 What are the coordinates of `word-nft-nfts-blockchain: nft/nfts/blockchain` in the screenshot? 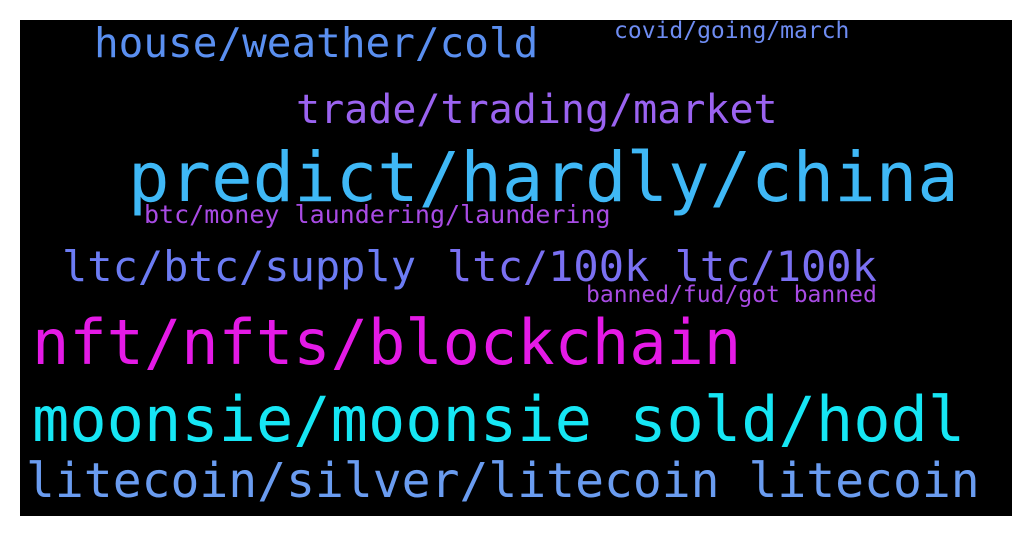 It's located at (387, 342).